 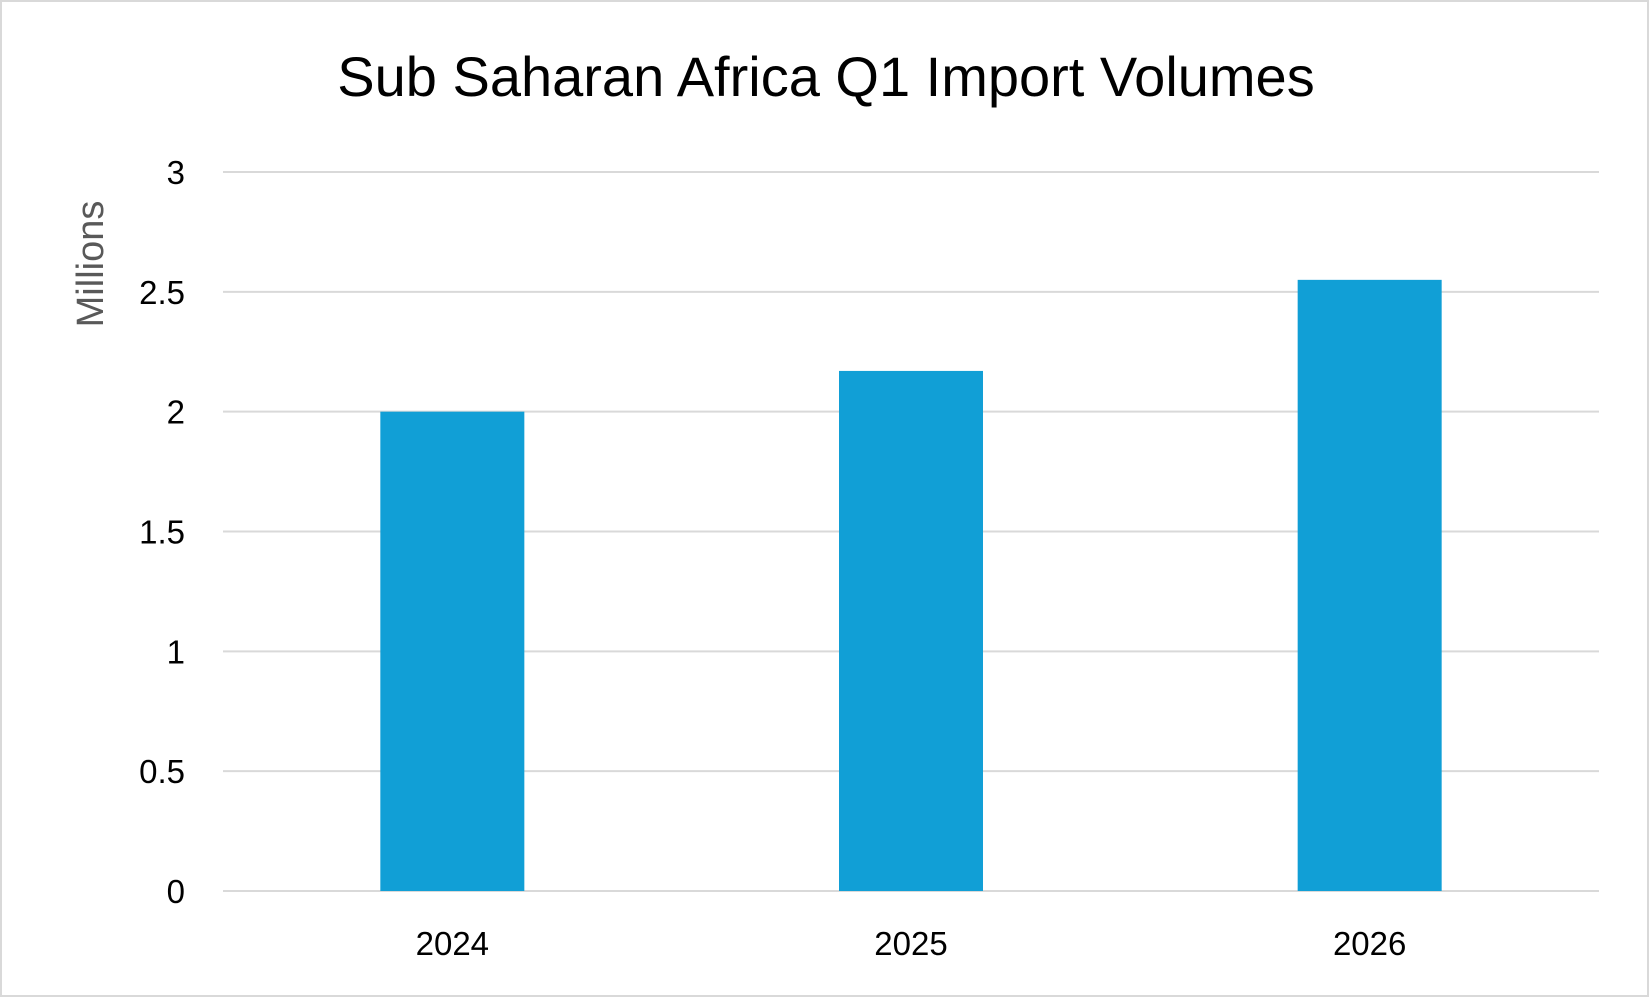 I want to click on y-tick-label: 0.5, so click(x=162, y=771).